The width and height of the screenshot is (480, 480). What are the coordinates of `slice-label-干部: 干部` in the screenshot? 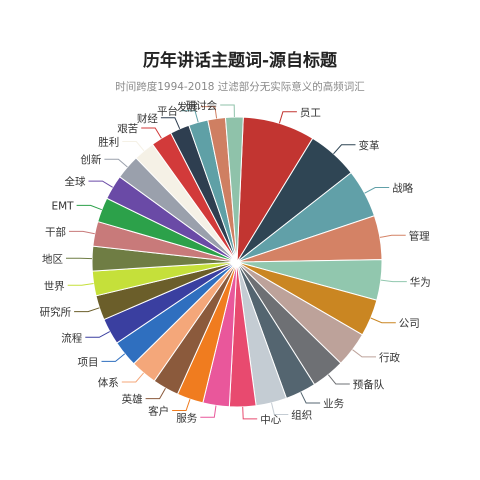 It's located at (55, 231).